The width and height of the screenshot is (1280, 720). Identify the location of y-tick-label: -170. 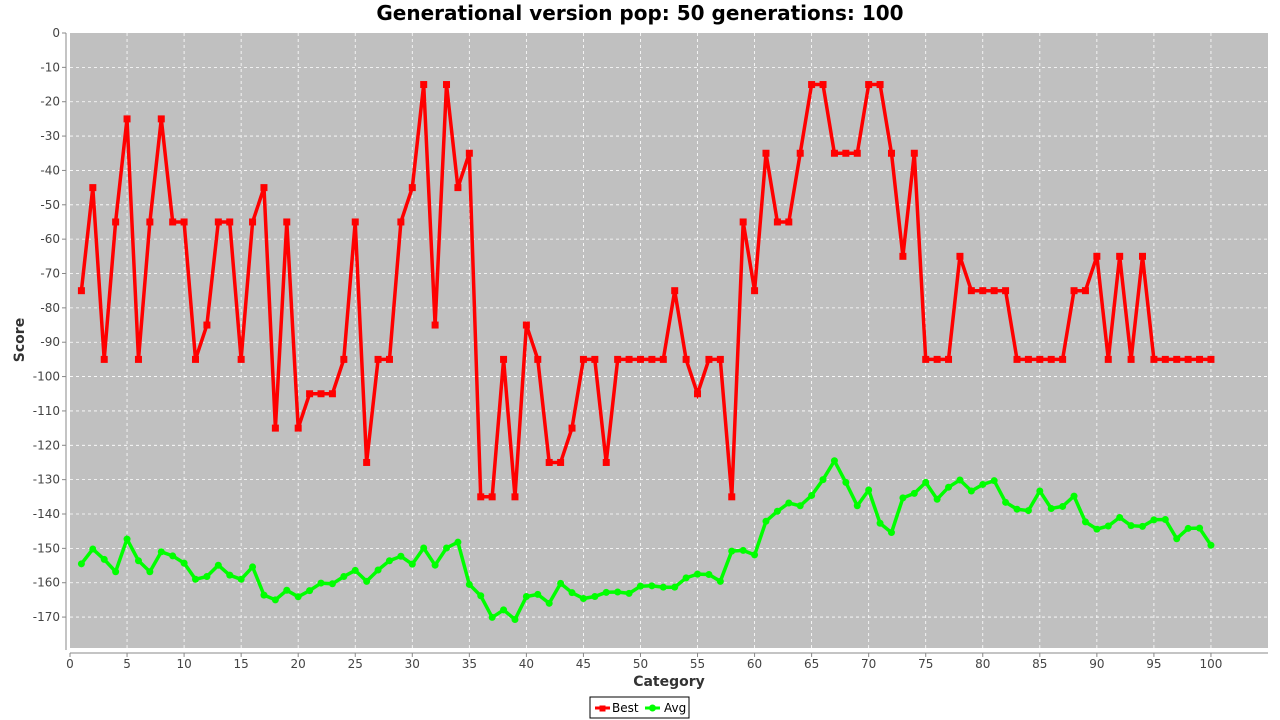
(46, 617).